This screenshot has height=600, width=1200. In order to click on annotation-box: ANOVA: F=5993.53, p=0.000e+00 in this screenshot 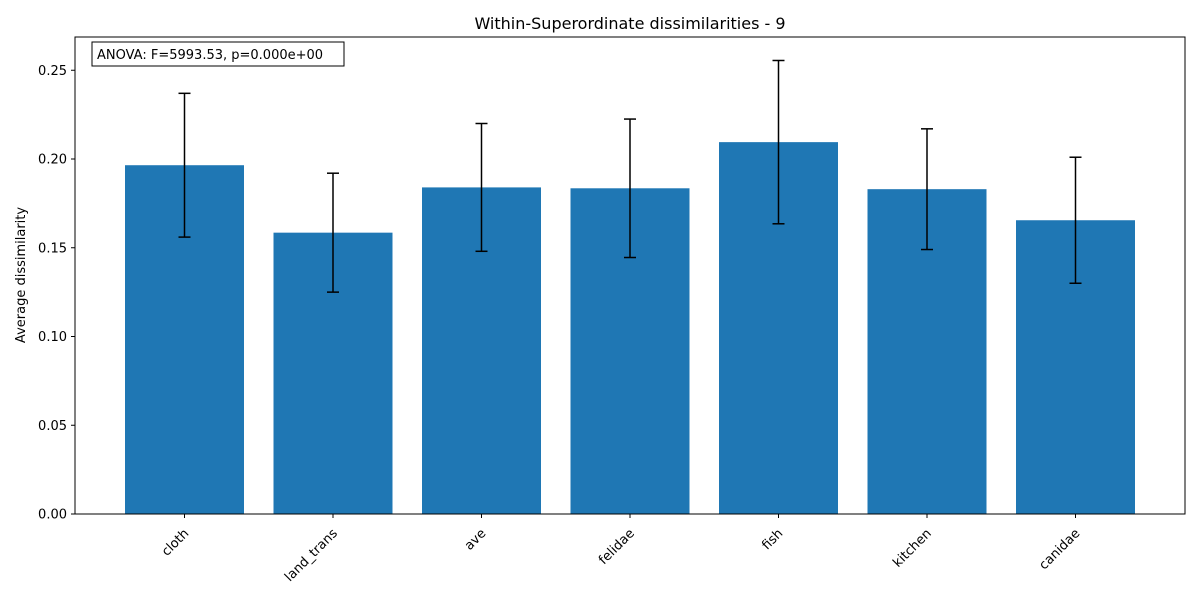, I will do `click(218, 54)`.